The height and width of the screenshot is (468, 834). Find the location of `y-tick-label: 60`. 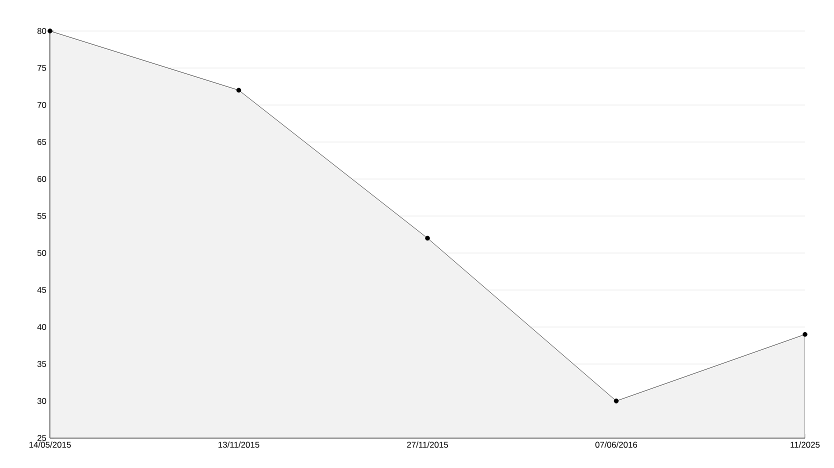

y-tick-label: 60 is located at coordinates (42, 179).